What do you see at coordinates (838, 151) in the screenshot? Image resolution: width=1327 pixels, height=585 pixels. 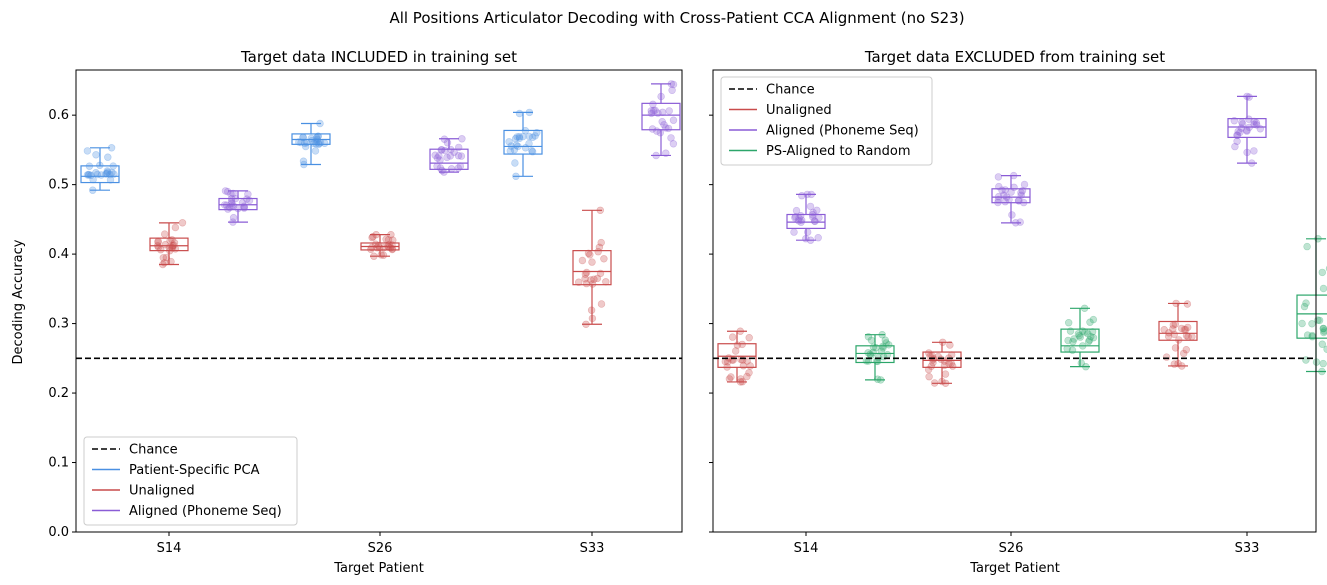 I see `legend-label: PS-Aligned to Random` at bounding box center [838, 151].